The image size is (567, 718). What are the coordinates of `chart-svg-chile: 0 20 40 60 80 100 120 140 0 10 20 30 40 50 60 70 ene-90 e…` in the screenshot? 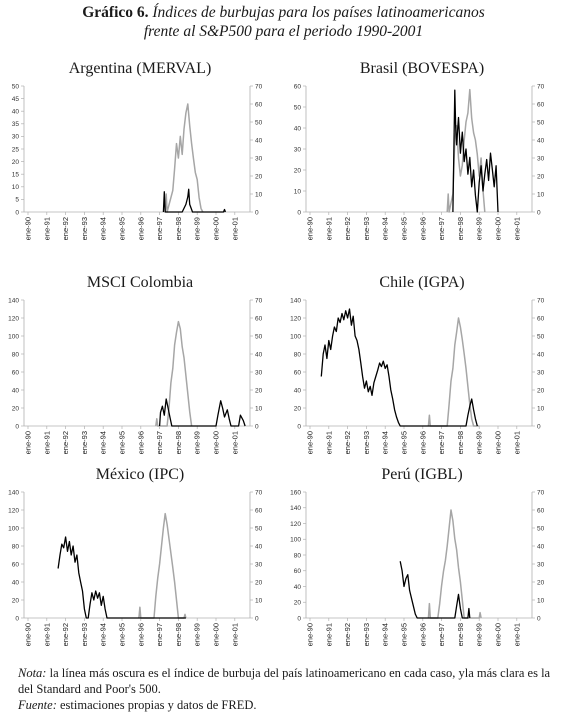 It's located at (417, 375).